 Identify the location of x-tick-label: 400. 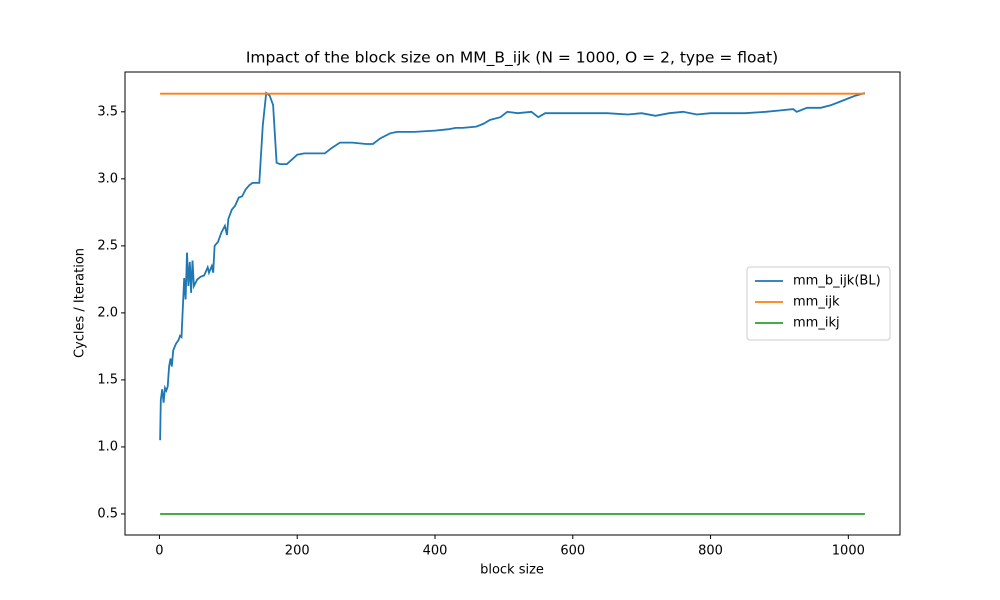
(435, 551).